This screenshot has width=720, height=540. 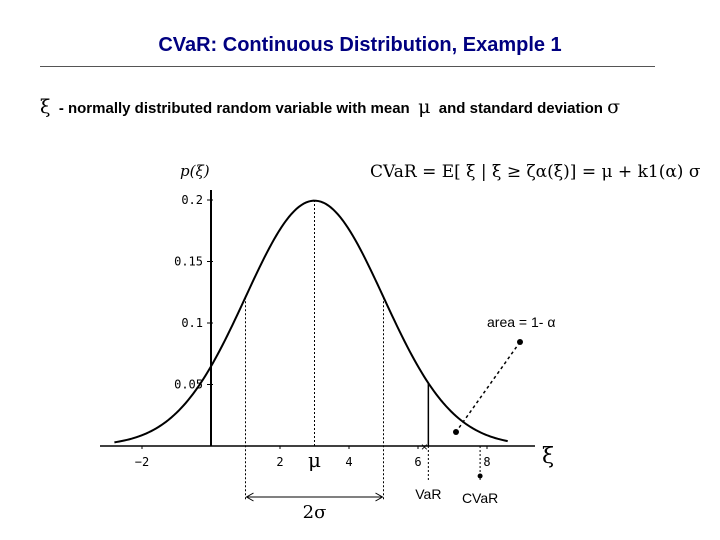 What do you see at coordinates (548, 456) in the screenshot?
I see `x-axis-label: ξ` at bounding box center [548, 456].